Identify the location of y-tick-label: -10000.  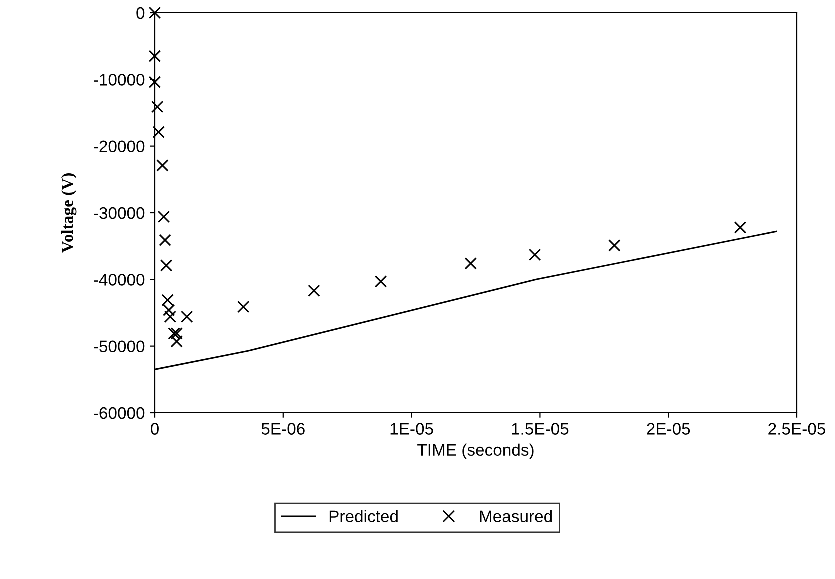
(119, 80).